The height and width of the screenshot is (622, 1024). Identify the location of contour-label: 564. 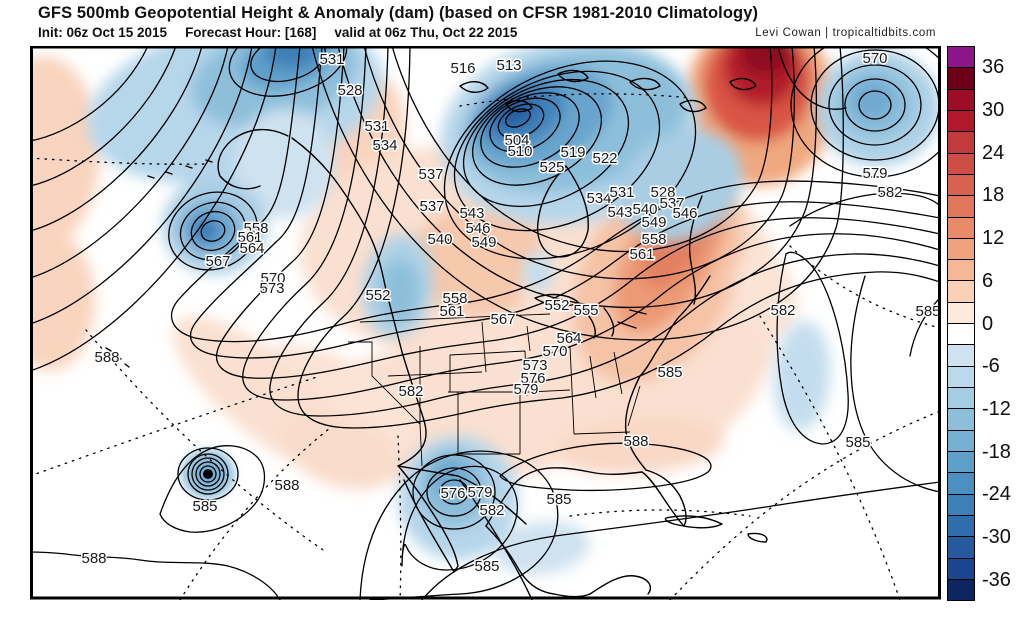
(568, 338).